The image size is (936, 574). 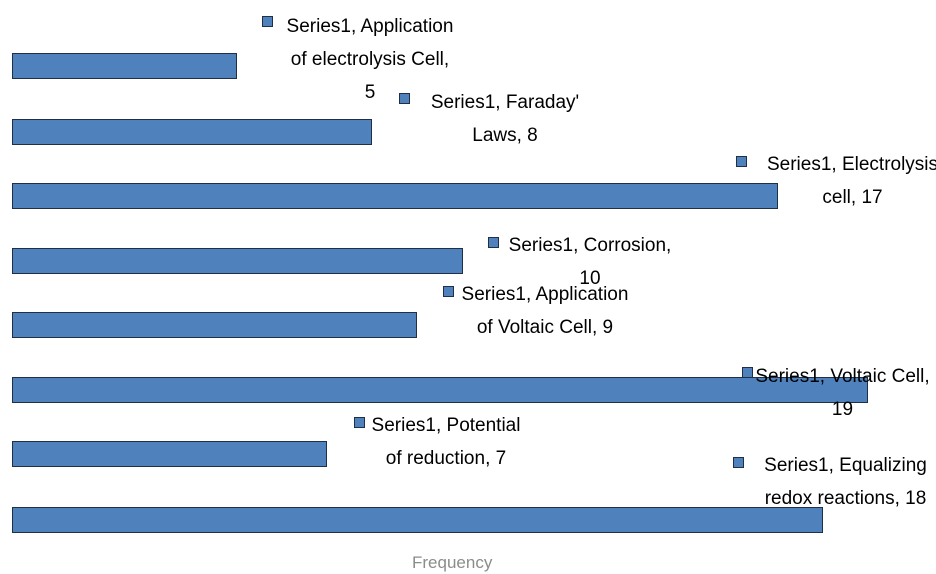 What do you see at coordinates (911, 498) in the screenshot?
I see `value-label: 18` at bounding box center [911, 498].